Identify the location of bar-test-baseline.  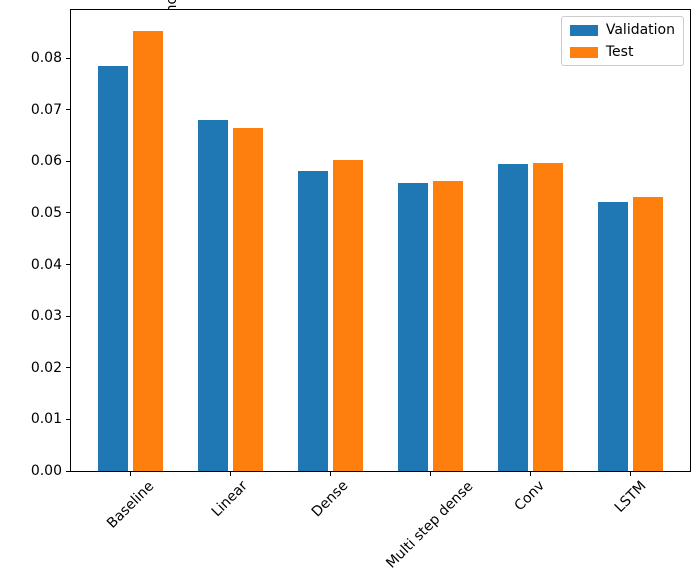
(147, 251).